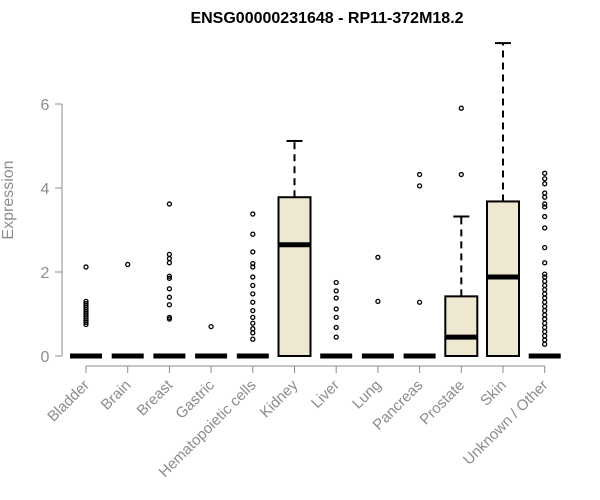 The image size is (600, 500). I want to click on x-tick-label: Bladder, so click(68, 401).